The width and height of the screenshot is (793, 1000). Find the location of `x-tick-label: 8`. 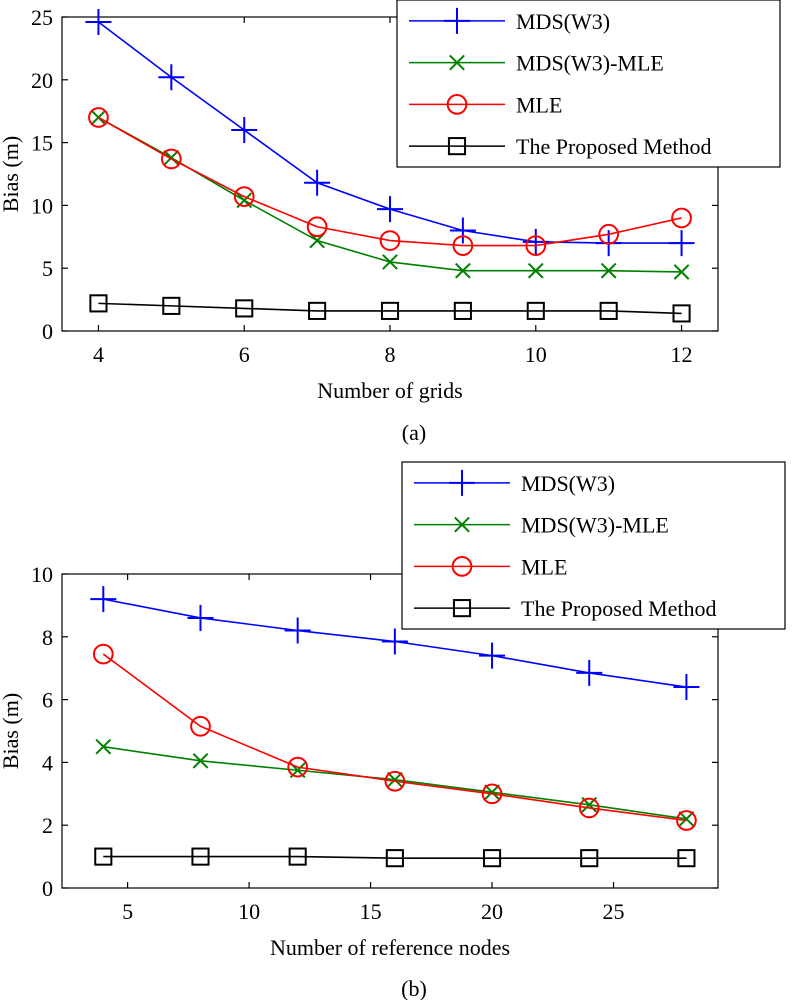

x-tick-label: 8 is located at coordinates (390, 354).